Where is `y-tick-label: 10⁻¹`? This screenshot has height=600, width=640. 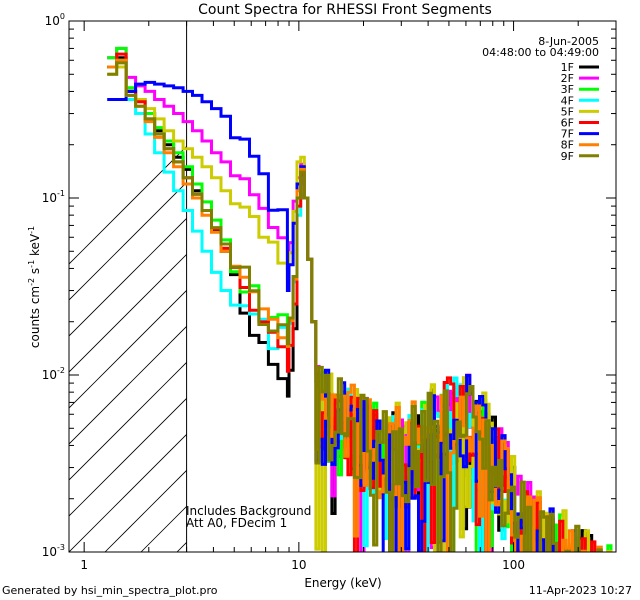 y-tick-label: 10⁻¹ is located at coordinates (53, 197).